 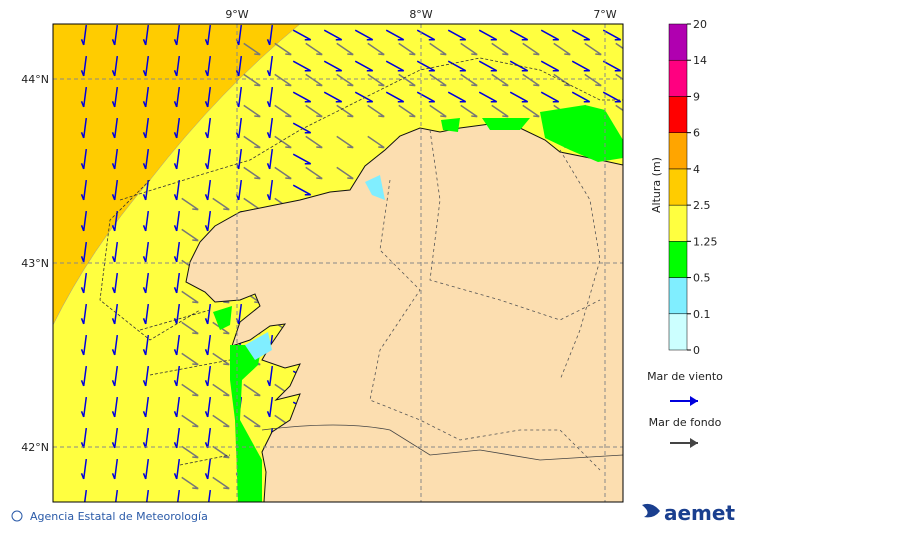 I want to click on credit: Agencia Estatal de Meteorología, so click(x=119, y=516).